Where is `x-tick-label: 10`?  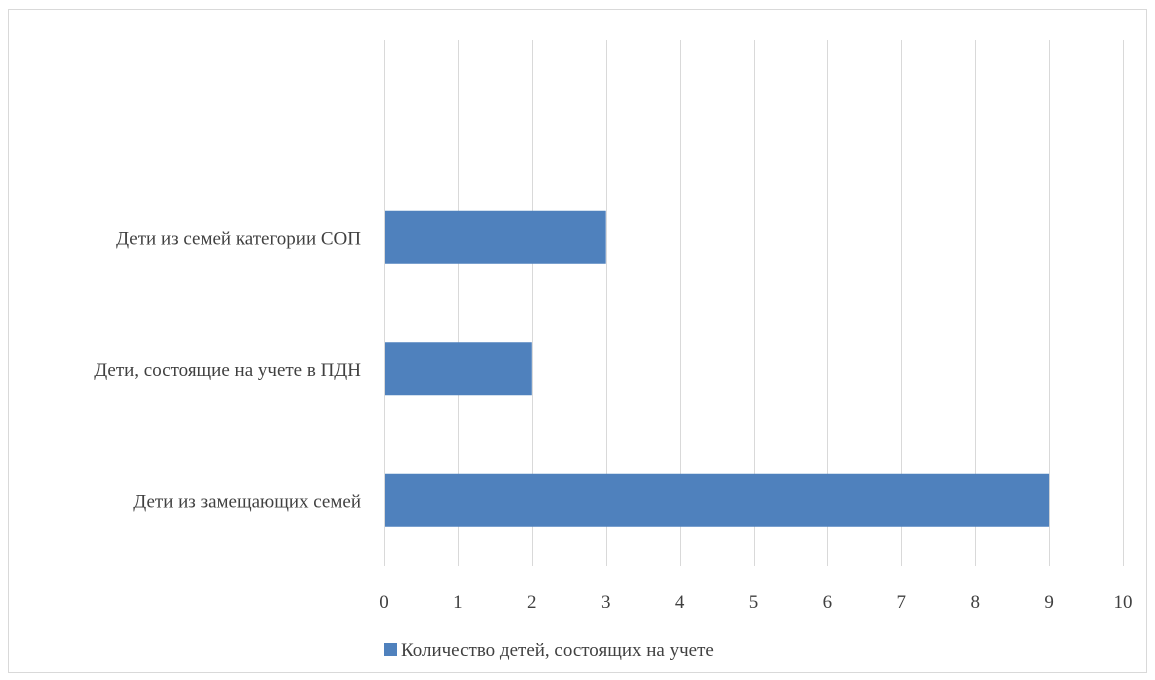
x-tick-label: 10 is located at coordinates (1123, 602).